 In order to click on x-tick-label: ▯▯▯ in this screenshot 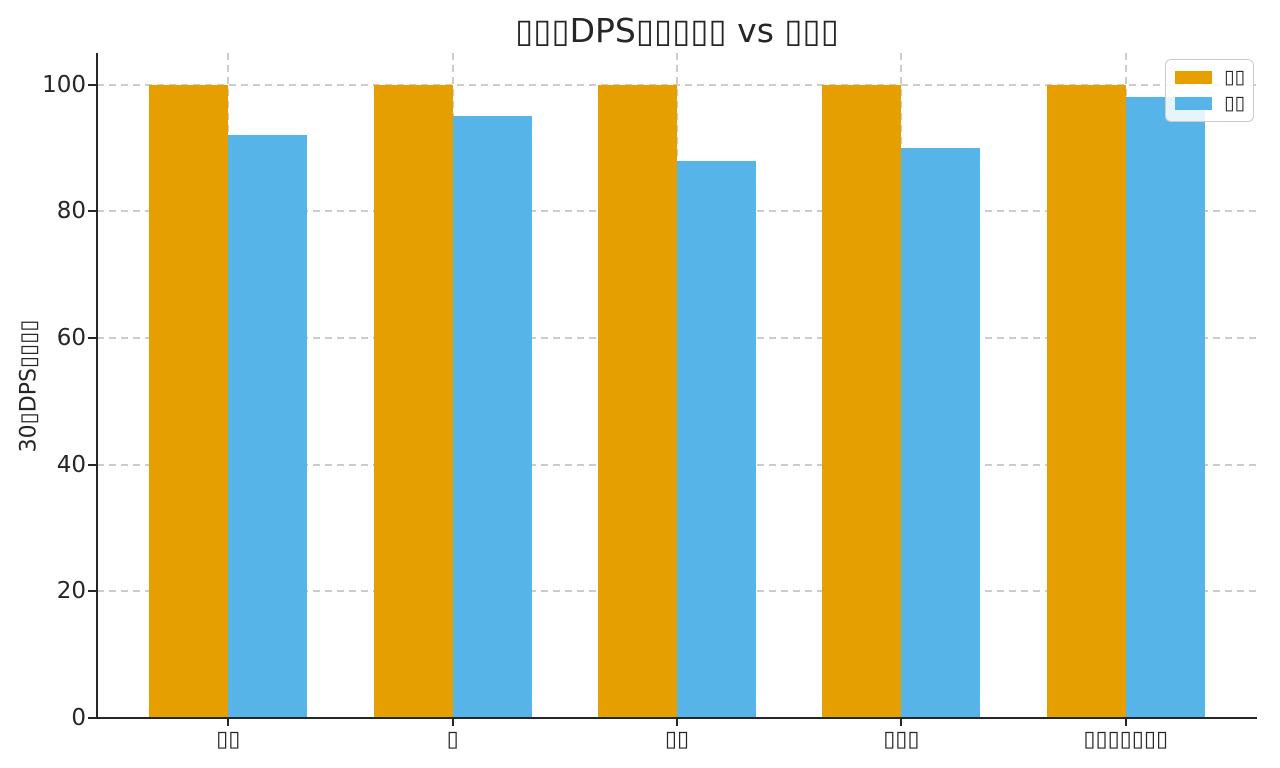, I will do `click(901, 739)`.